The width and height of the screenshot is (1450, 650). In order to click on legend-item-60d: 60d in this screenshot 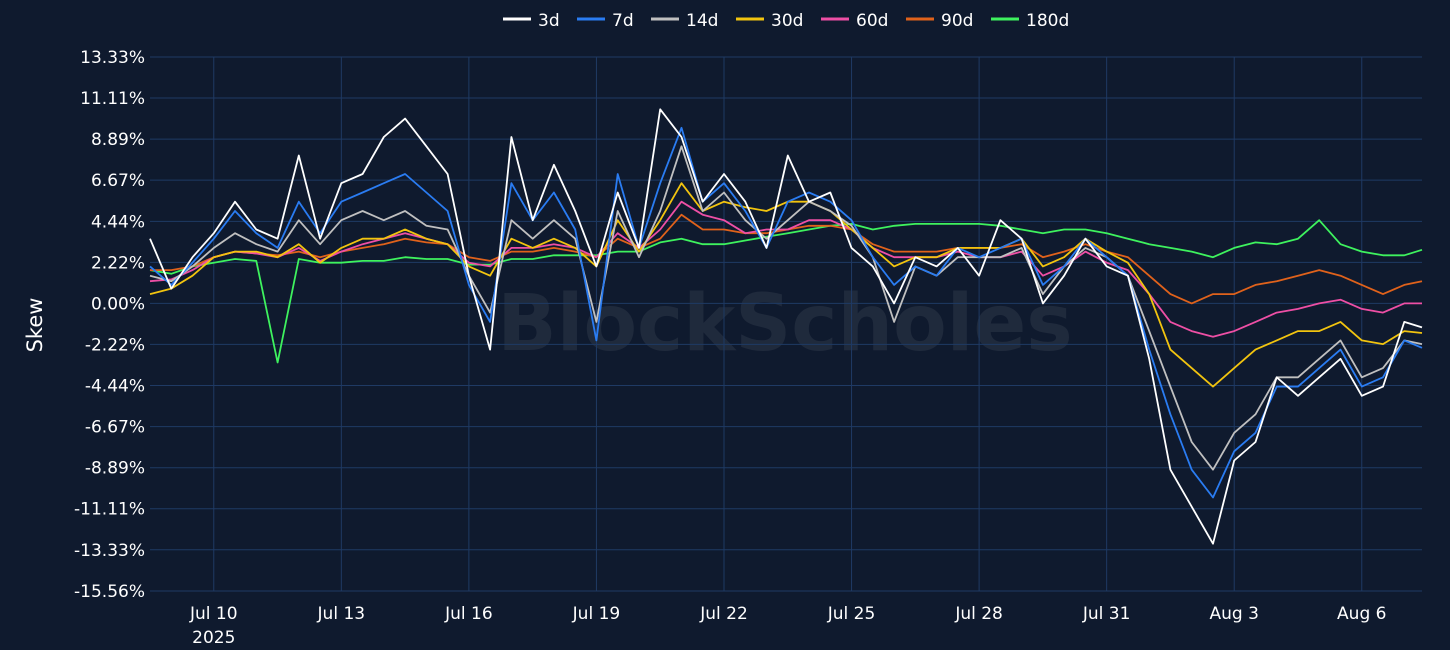, I will do `click(854, 21)`.